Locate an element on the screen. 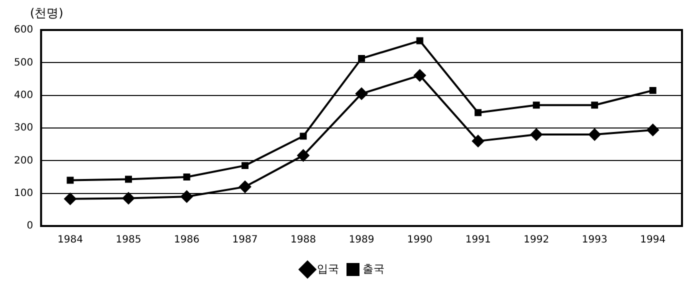 Image resolution: width=696 pixels, height=289 pixels. x-tick-label: 1987 is located at coordinates (245, 240).